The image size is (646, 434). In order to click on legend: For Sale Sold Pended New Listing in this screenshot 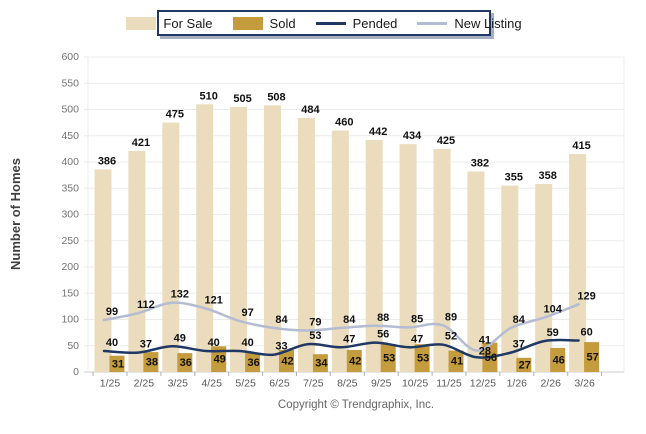, I will do `click(324, 23)`.